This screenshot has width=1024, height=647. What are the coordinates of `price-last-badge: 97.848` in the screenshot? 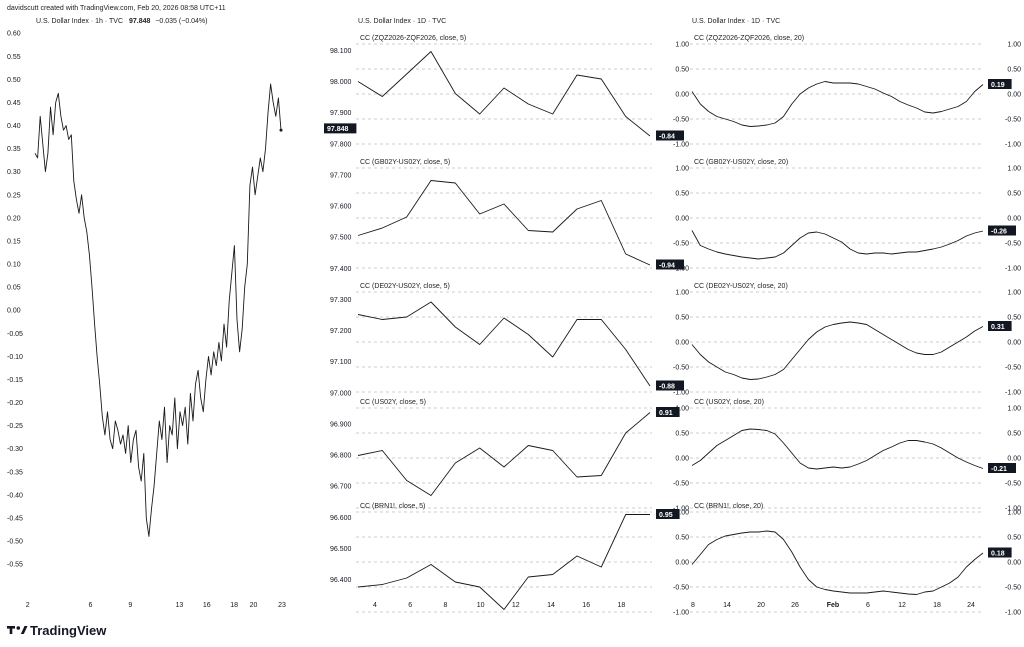 It's located at (338, 129).